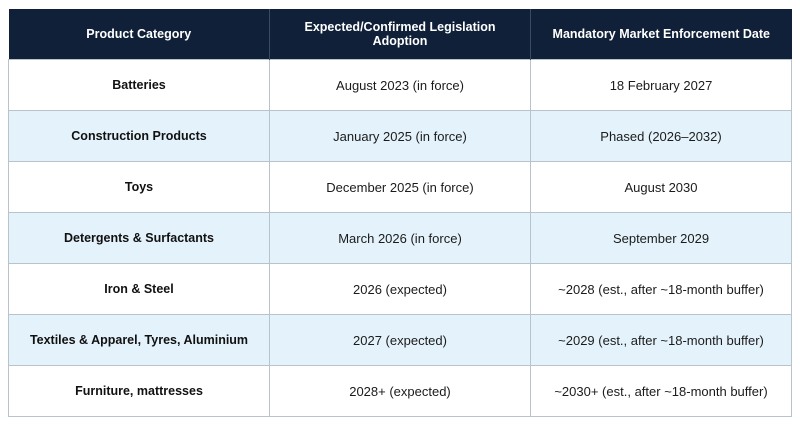  Describe the element at coordinates (661, 238) in the screenshot. I see `enforcement-cell: September 2029` at that location.